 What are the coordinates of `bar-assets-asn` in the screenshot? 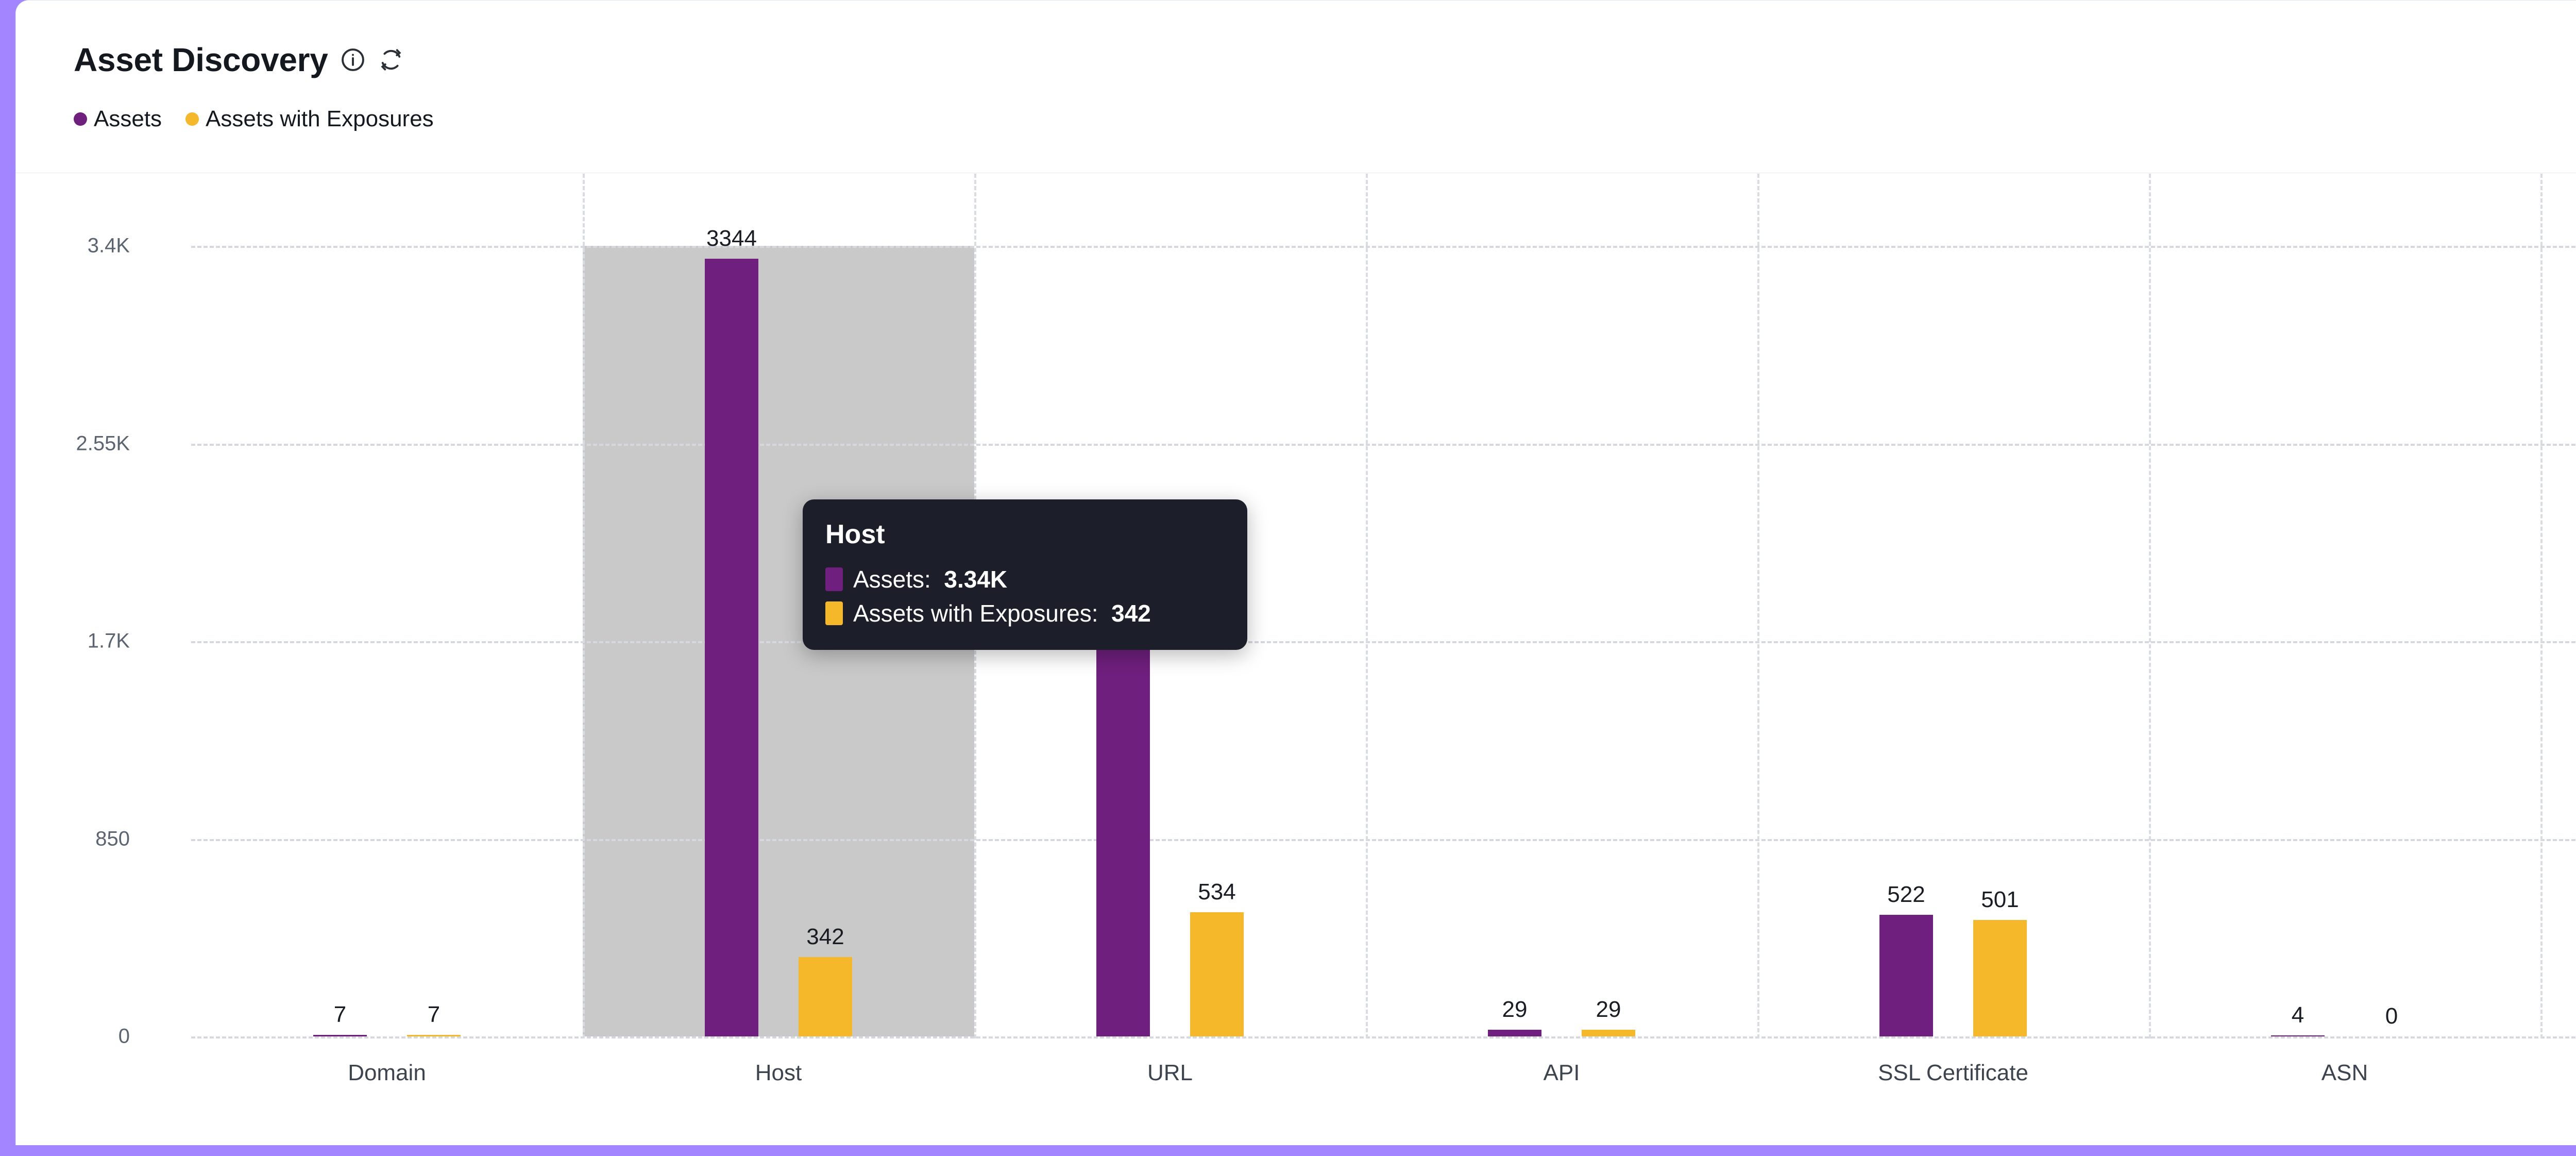 It's located at (2298, 1035).